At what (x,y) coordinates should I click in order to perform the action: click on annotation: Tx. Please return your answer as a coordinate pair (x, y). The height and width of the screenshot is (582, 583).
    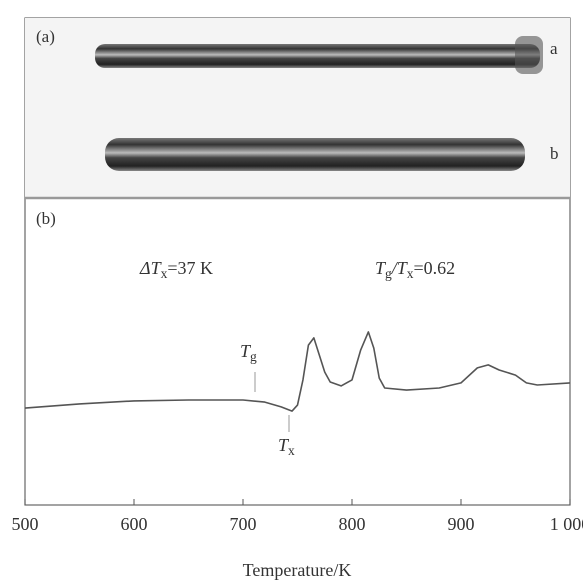
    Looking at the image, I should click on (286, 446).